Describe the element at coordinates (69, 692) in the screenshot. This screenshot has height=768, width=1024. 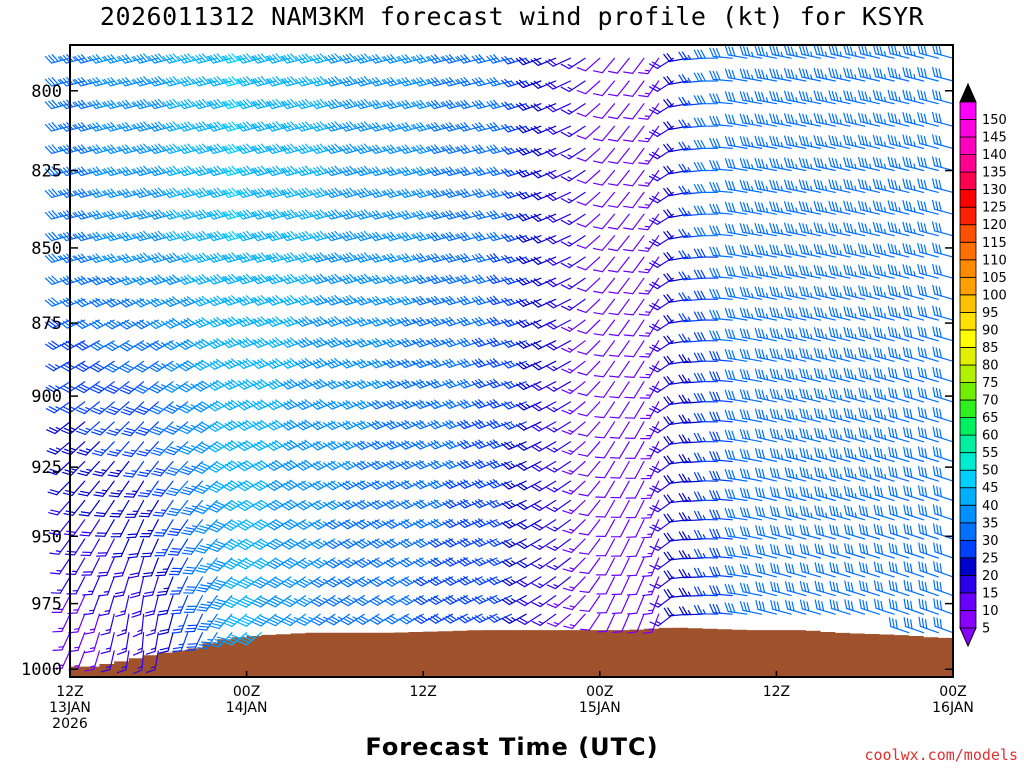
I see `x-tick-label: 12Z` at that location.